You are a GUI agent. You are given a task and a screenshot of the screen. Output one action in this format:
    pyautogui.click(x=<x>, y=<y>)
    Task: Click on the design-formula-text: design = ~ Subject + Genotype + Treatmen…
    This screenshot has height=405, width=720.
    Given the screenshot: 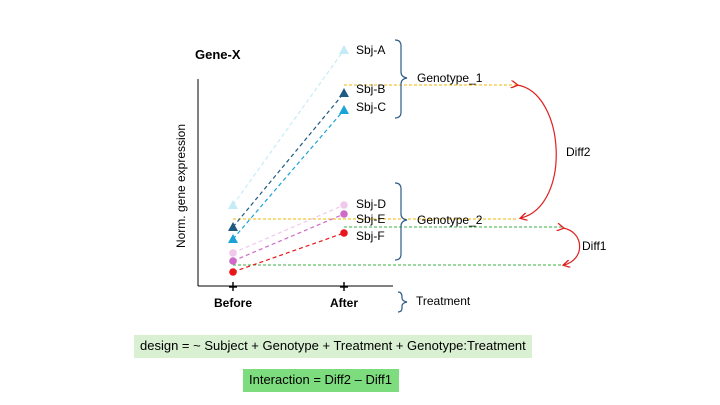 What is the action you would take?
    pyautogui.click(x=333, y=345)
    